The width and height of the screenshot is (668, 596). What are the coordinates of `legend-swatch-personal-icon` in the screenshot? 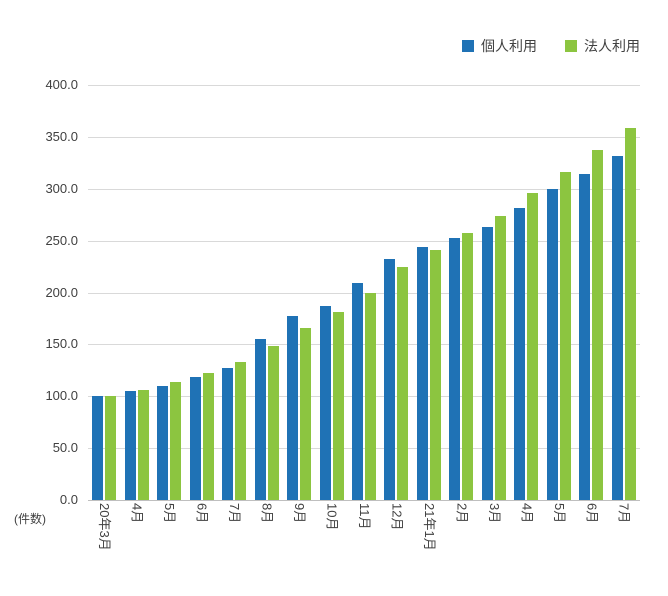 It's located at (468, 46).